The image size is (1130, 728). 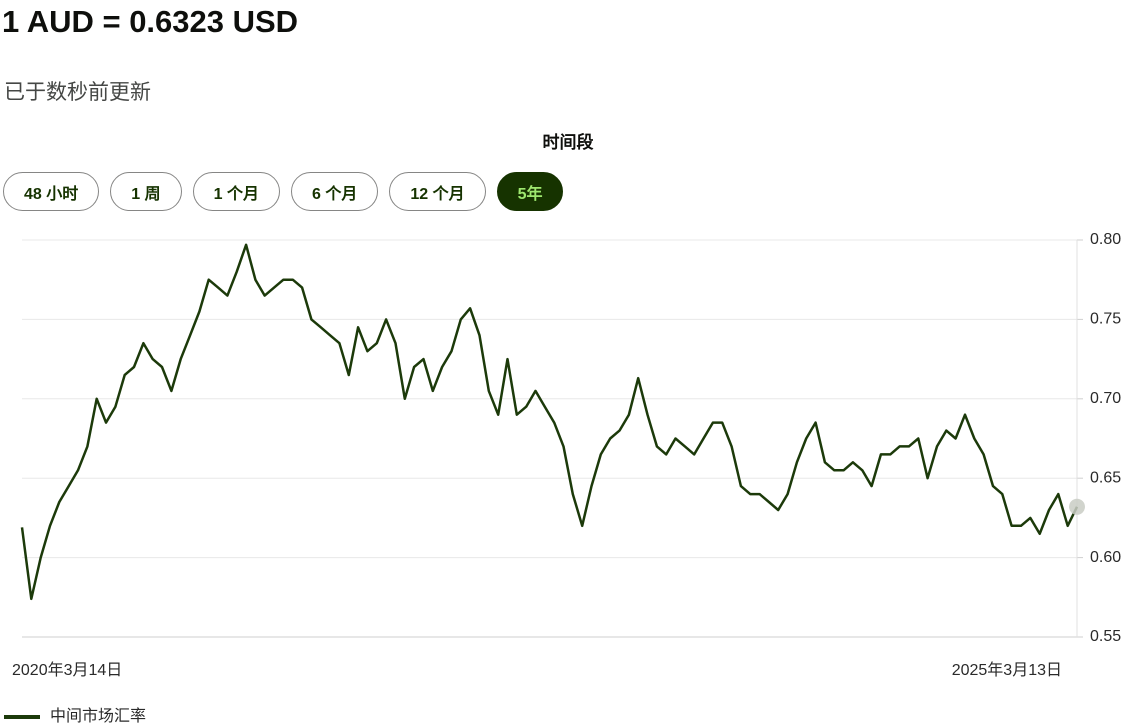 I want to click on y-tick-label: 0.65, so click(x=1105, y=477).